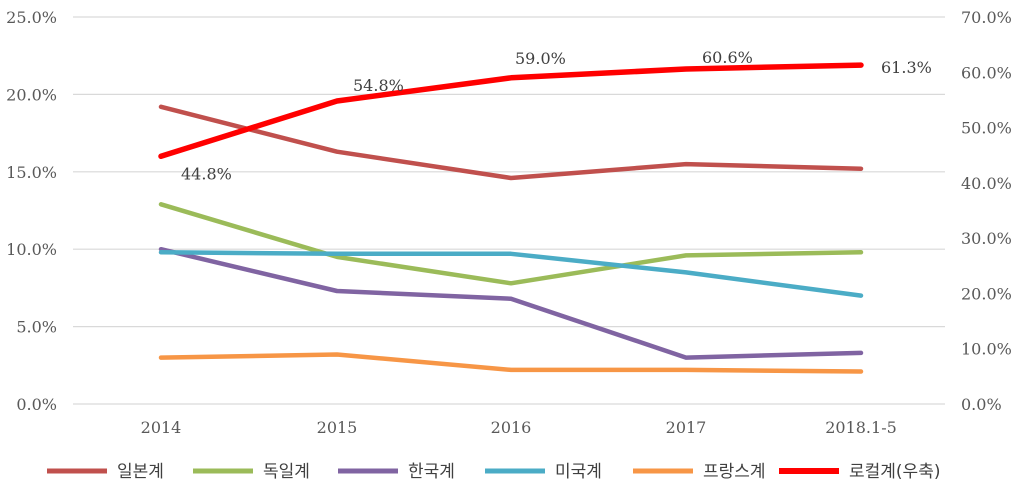 The height and width of the screenshot is (503, 1024). I want to click on right-tick-label: 20.0%, so click(986, 293).